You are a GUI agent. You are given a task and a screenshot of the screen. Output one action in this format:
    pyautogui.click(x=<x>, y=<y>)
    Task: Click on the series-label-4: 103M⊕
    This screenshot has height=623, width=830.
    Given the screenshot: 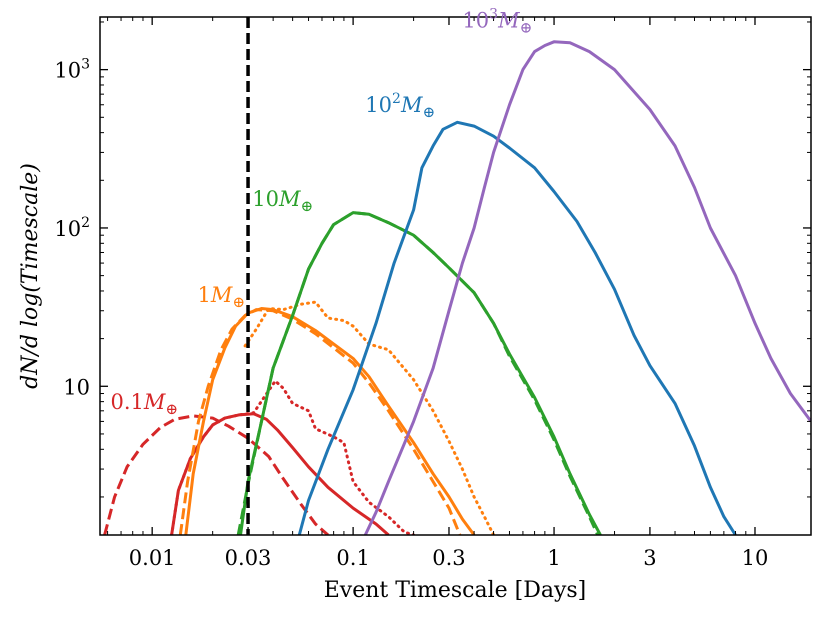 What is the action you would take?
    pyautogui.click(x=497, y=21)
    